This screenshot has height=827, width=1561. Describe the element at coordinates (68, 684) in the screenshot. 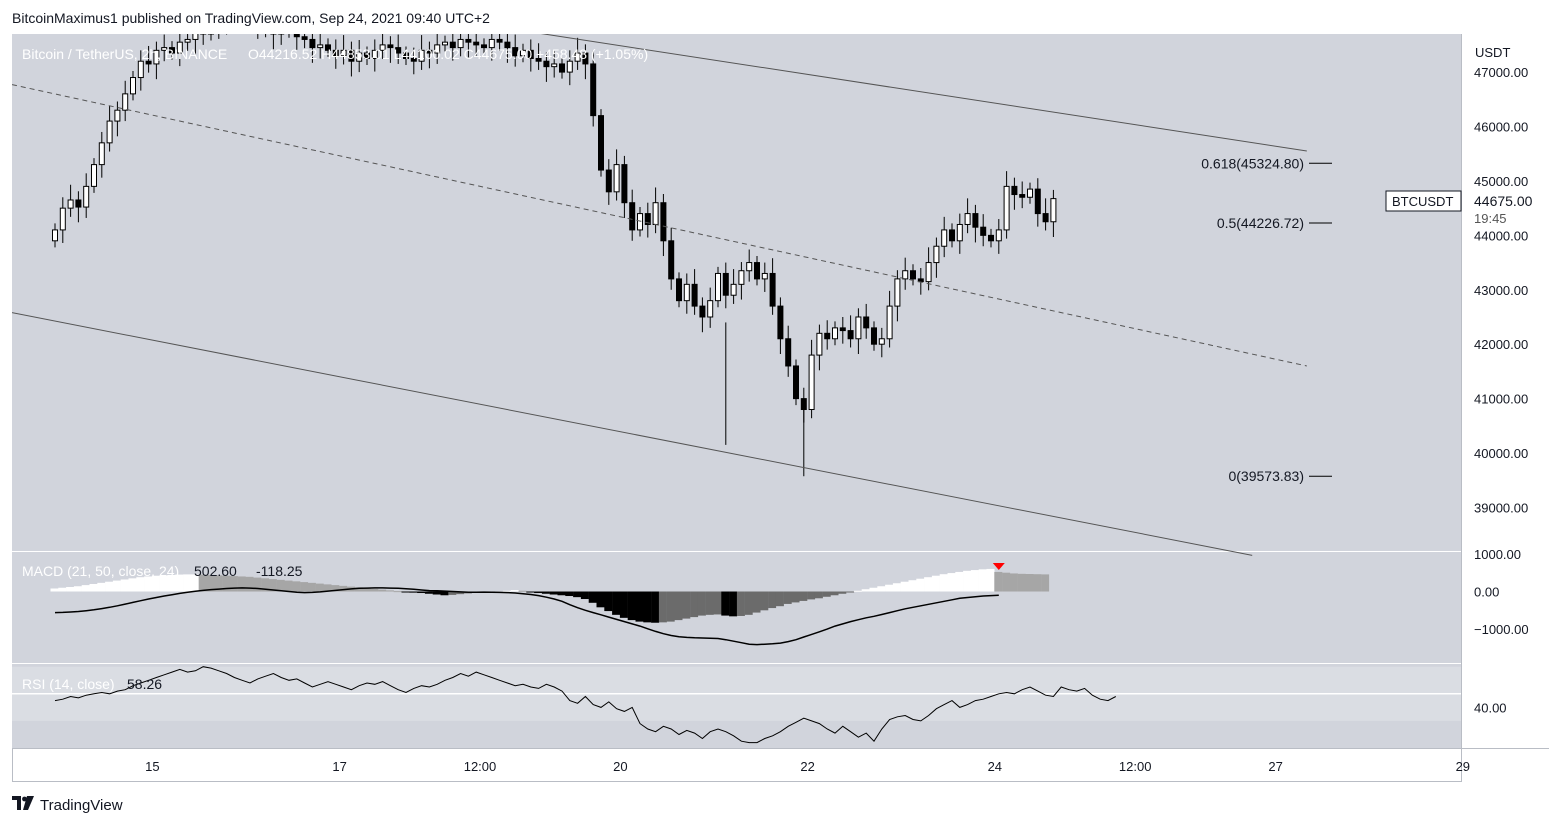

I see `rsi-legend-title: RSI (14, close)` at that location.